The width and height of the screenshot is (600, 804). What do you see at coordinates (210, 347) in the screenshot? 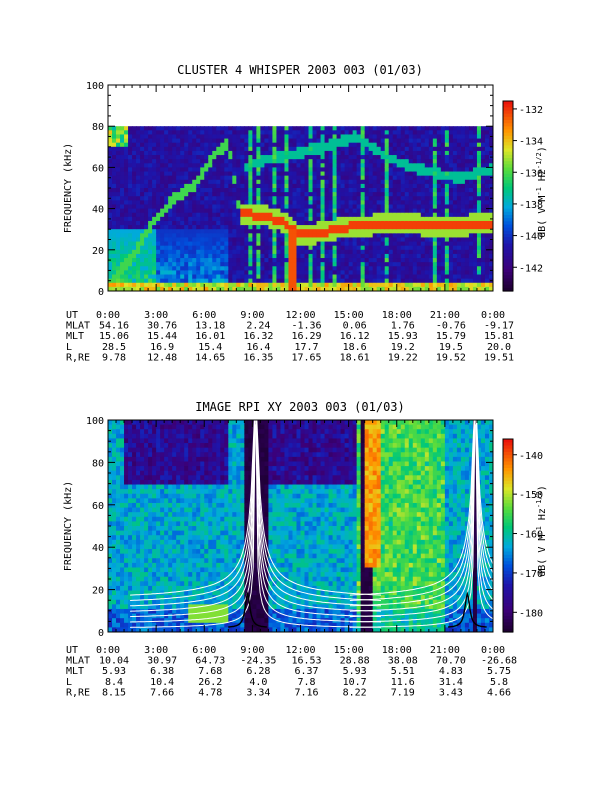
I see `ephemeris-value: 15.4` at bounding box center [210, 347].